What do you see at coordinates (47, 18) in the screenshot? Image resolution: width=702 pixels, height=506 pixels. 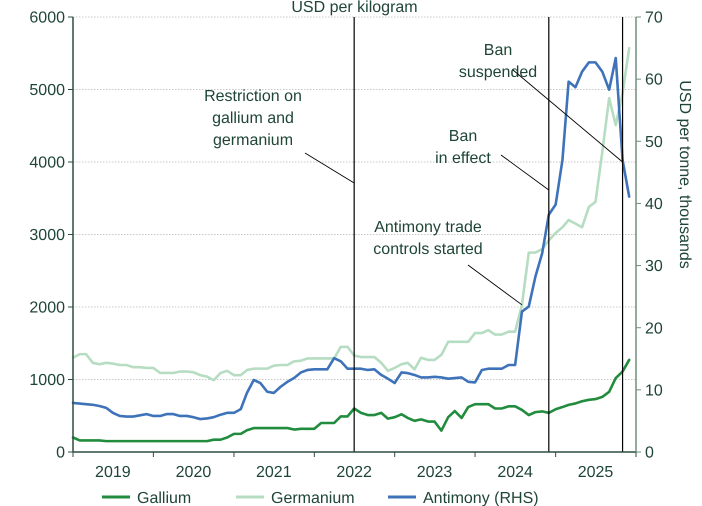 I see `y-tick-label: 6000` at bounding box center [47, 18].